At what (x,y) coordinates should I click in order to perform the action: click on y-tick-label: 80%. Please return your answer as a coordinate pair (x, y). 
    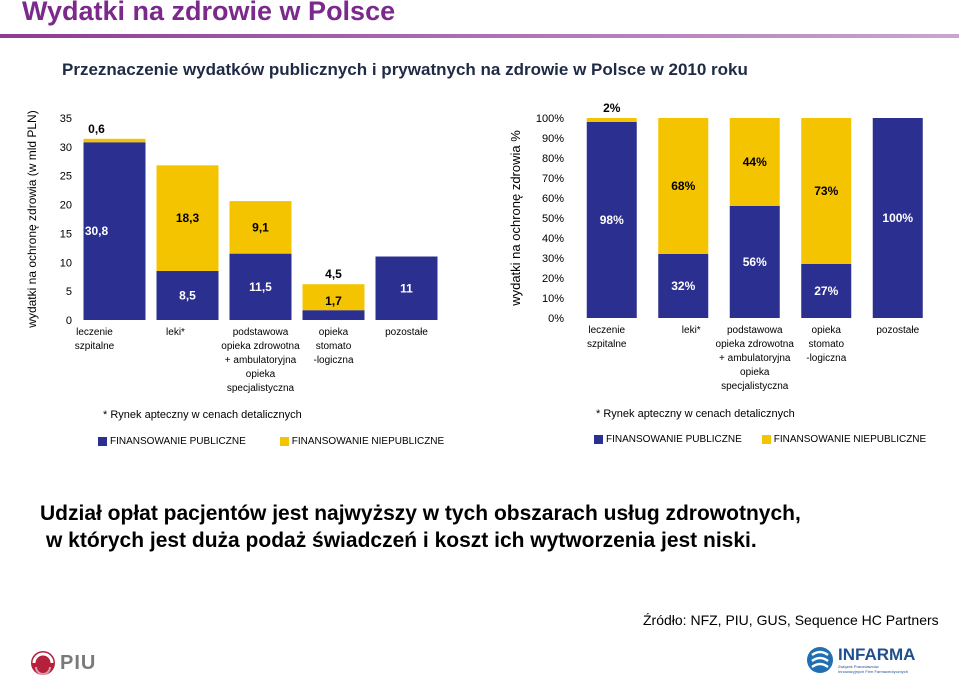
    Looking at the image, I should click on (553, 159).